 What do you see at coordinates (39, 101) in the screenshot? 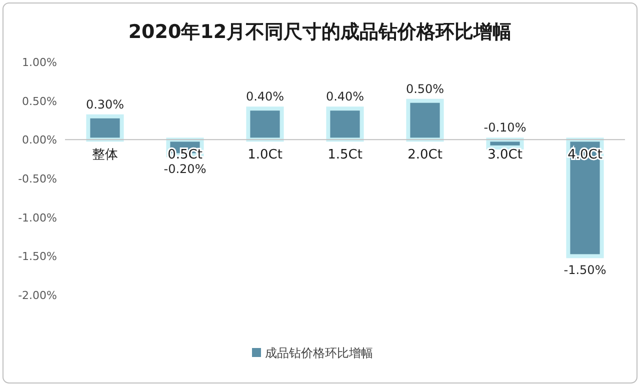
I see `y-tick-label: 0.50%` at bounding box center [39, 101].